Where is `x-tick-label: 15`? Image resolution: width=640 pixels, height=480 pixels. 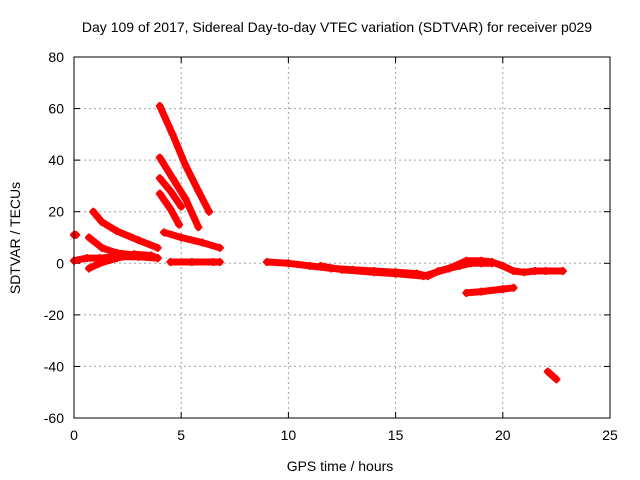
x-tick-label: 15 is located at coordinates (396, 435).